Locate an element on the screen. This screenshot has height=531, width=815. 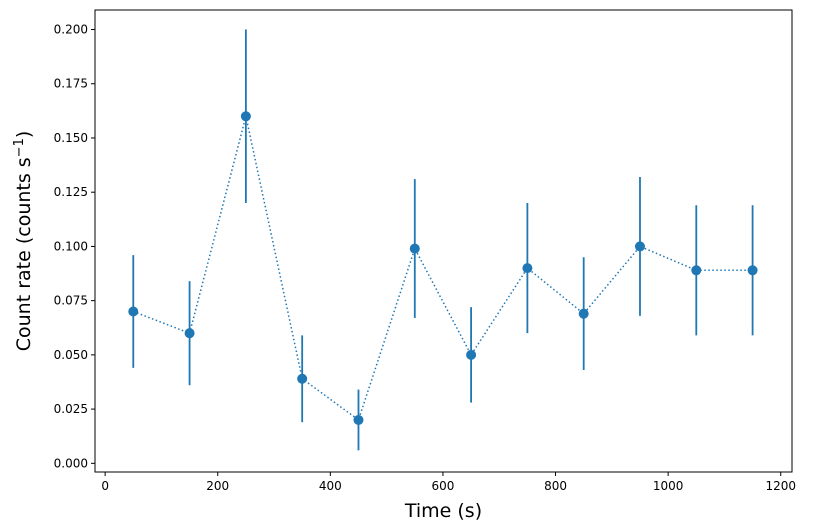
y-tick-label: 0.075 is located at coordinates (71, 301).